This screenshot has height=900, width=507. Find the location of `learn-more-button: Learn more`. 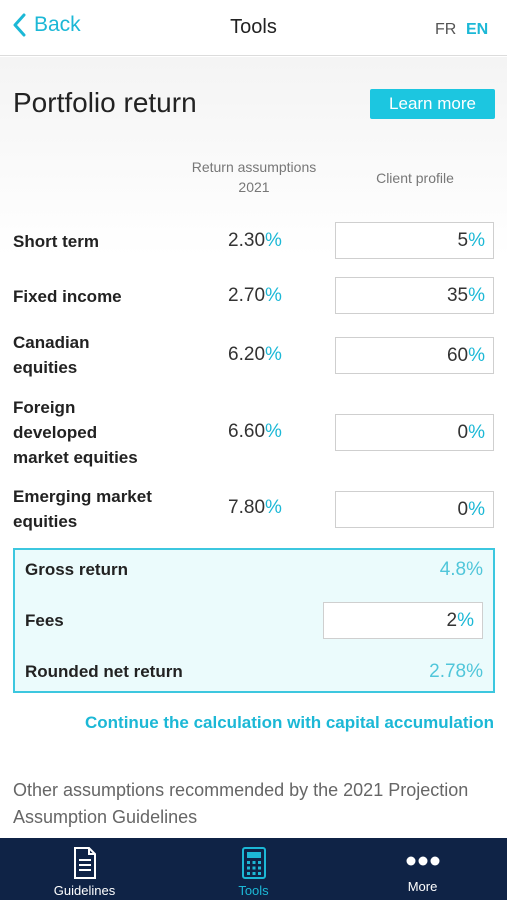

learn-more-button: Learn more is located at coordinates (432, 104).